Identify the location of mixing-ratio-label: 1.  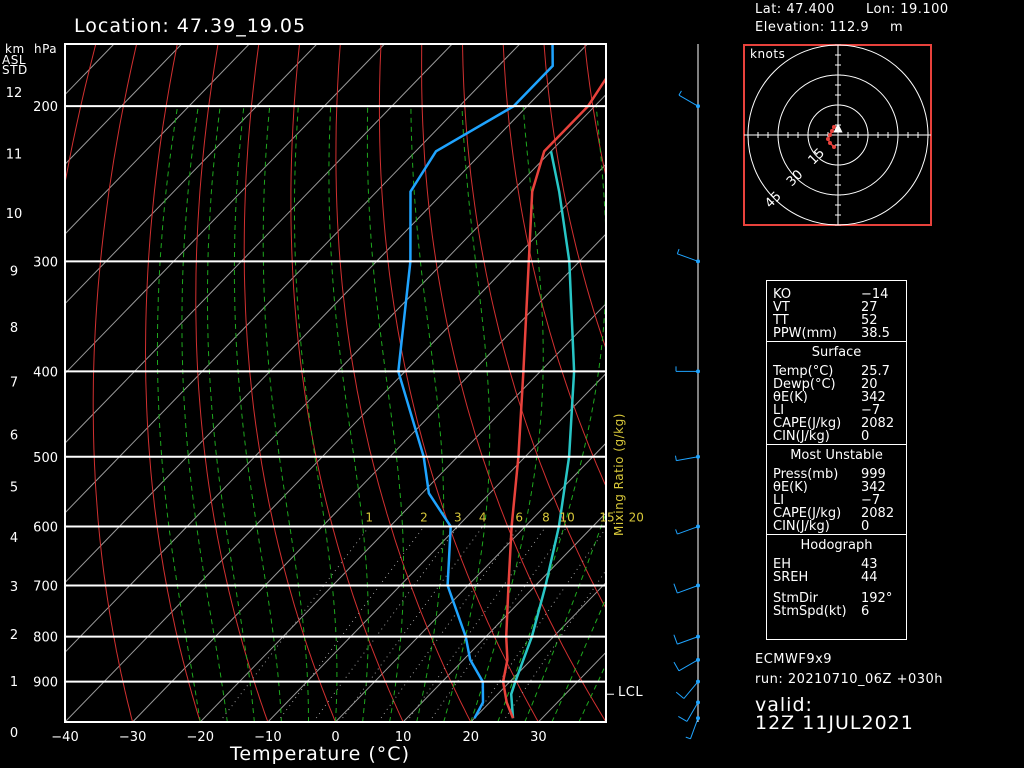
(369, 518).